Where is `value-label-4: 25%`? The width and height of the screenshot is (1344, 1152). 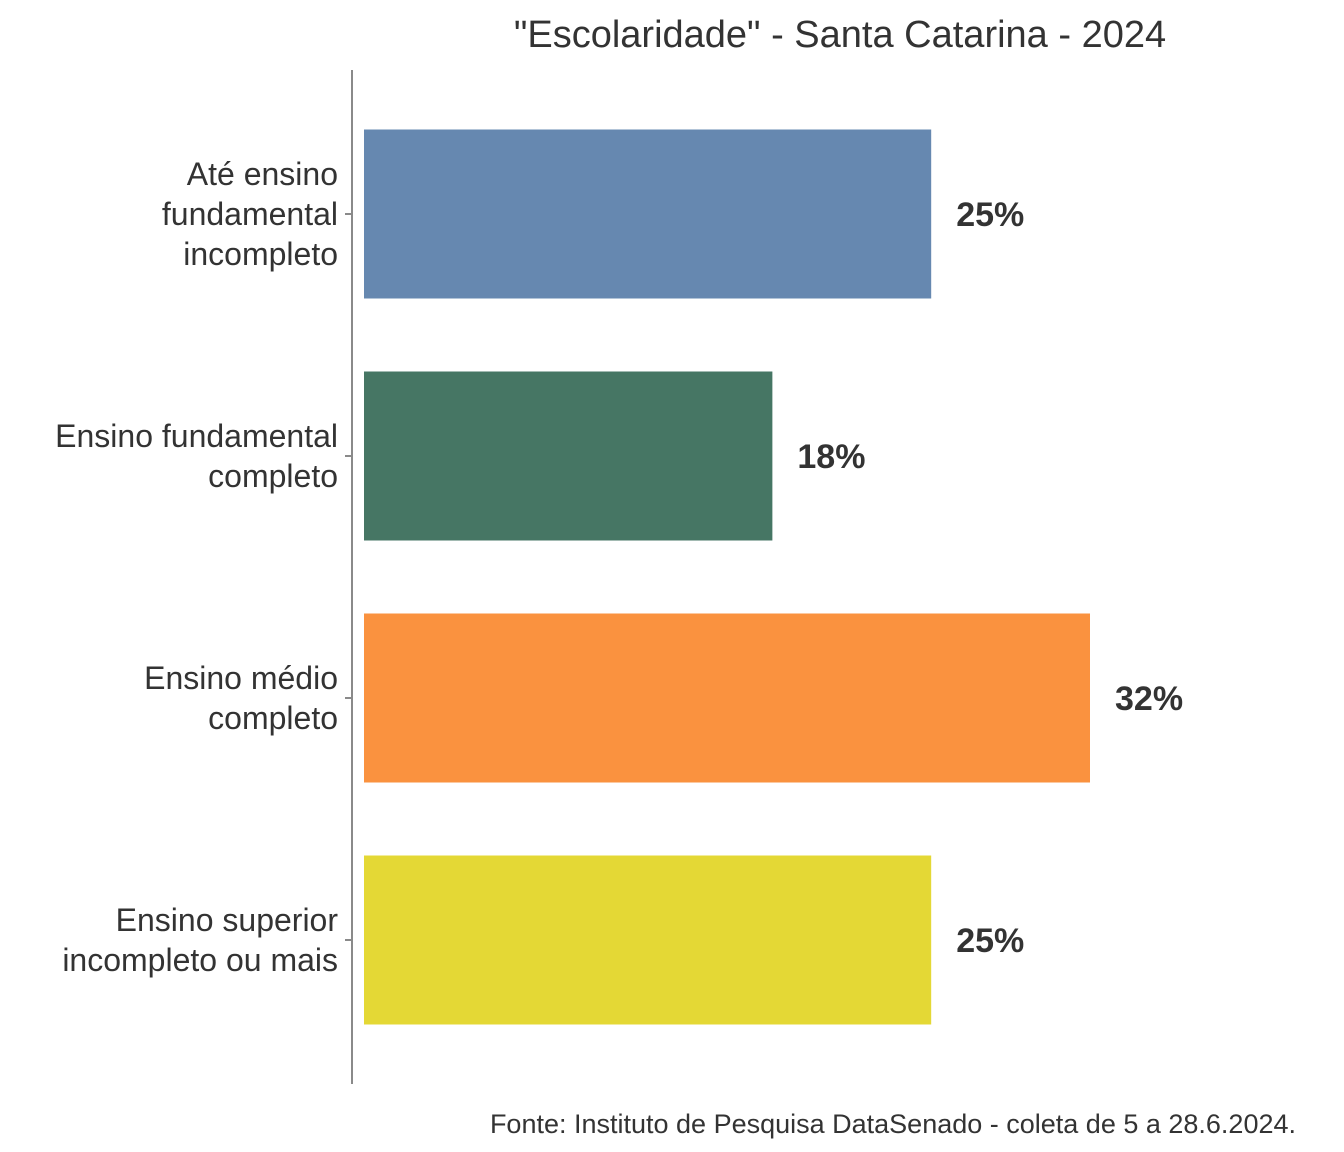 value-label-4: 25% is located at coordinates (990, 941).